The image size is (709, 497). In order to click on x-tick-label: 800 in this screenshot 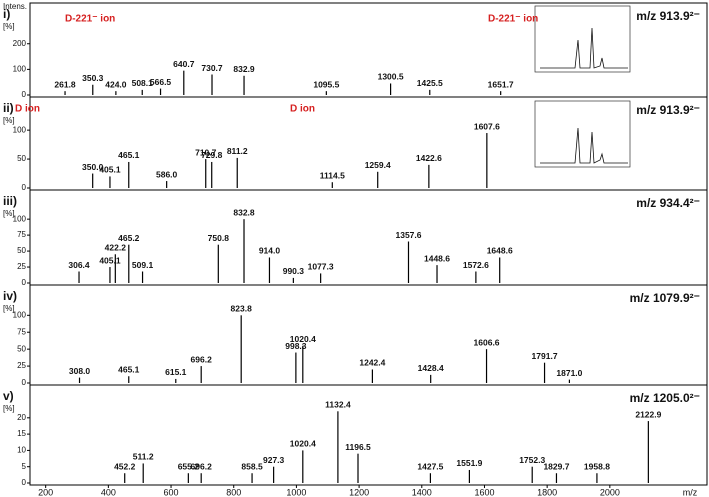, I will do `click(233, 492)`.